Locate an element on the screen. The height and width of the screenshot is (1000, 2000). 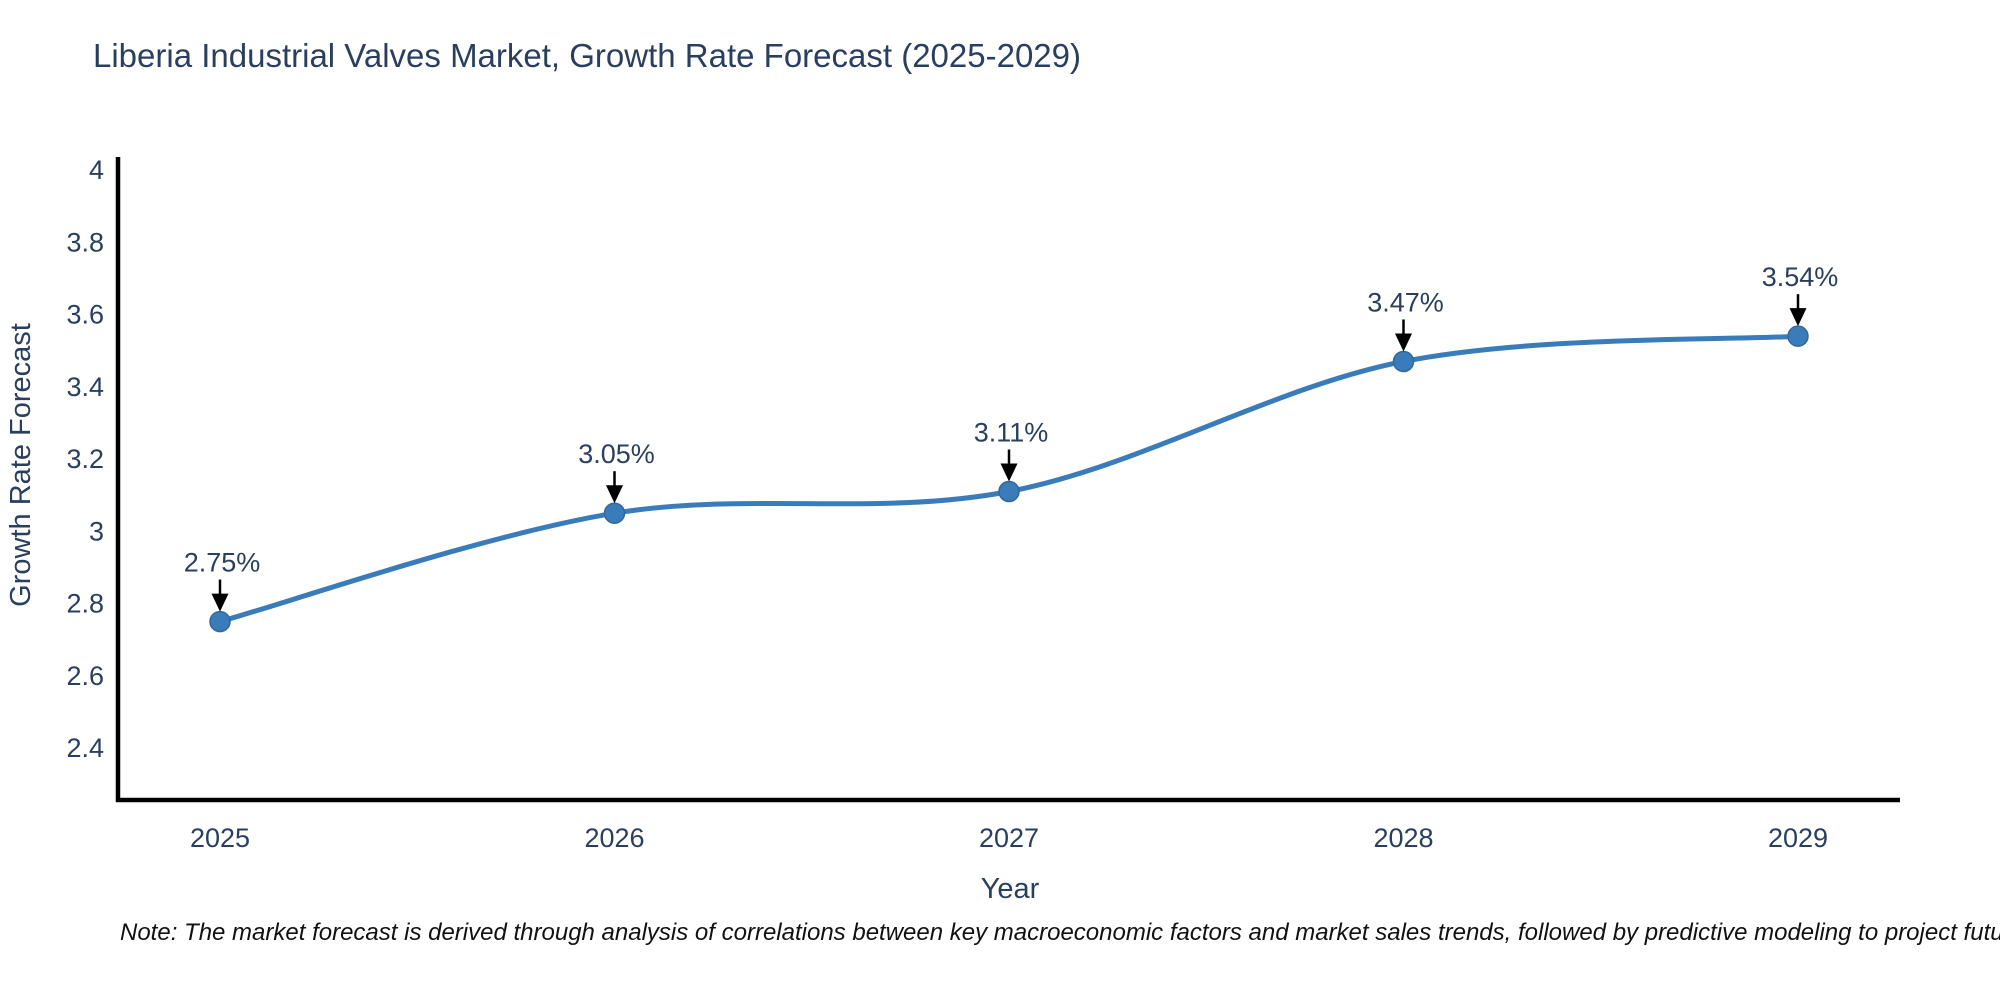
y-tick-label: 4 is located at coordinates (96, 170).